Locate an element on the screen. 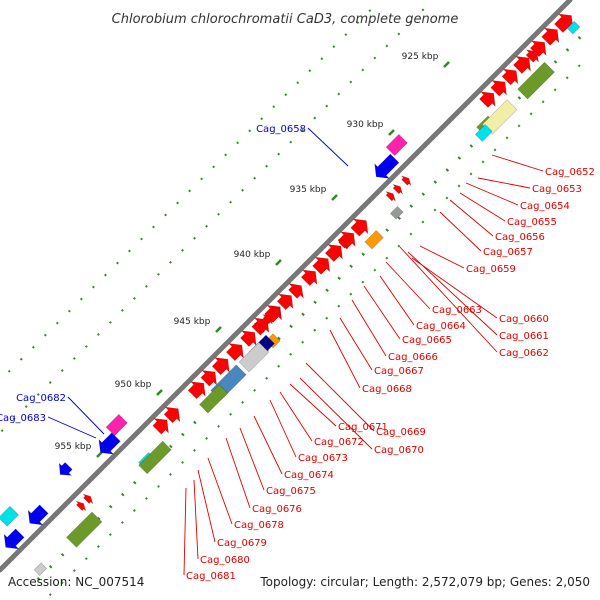 The image size is (600, 600). kbp-label: 935 kbp is located at coordinates (308, 190).